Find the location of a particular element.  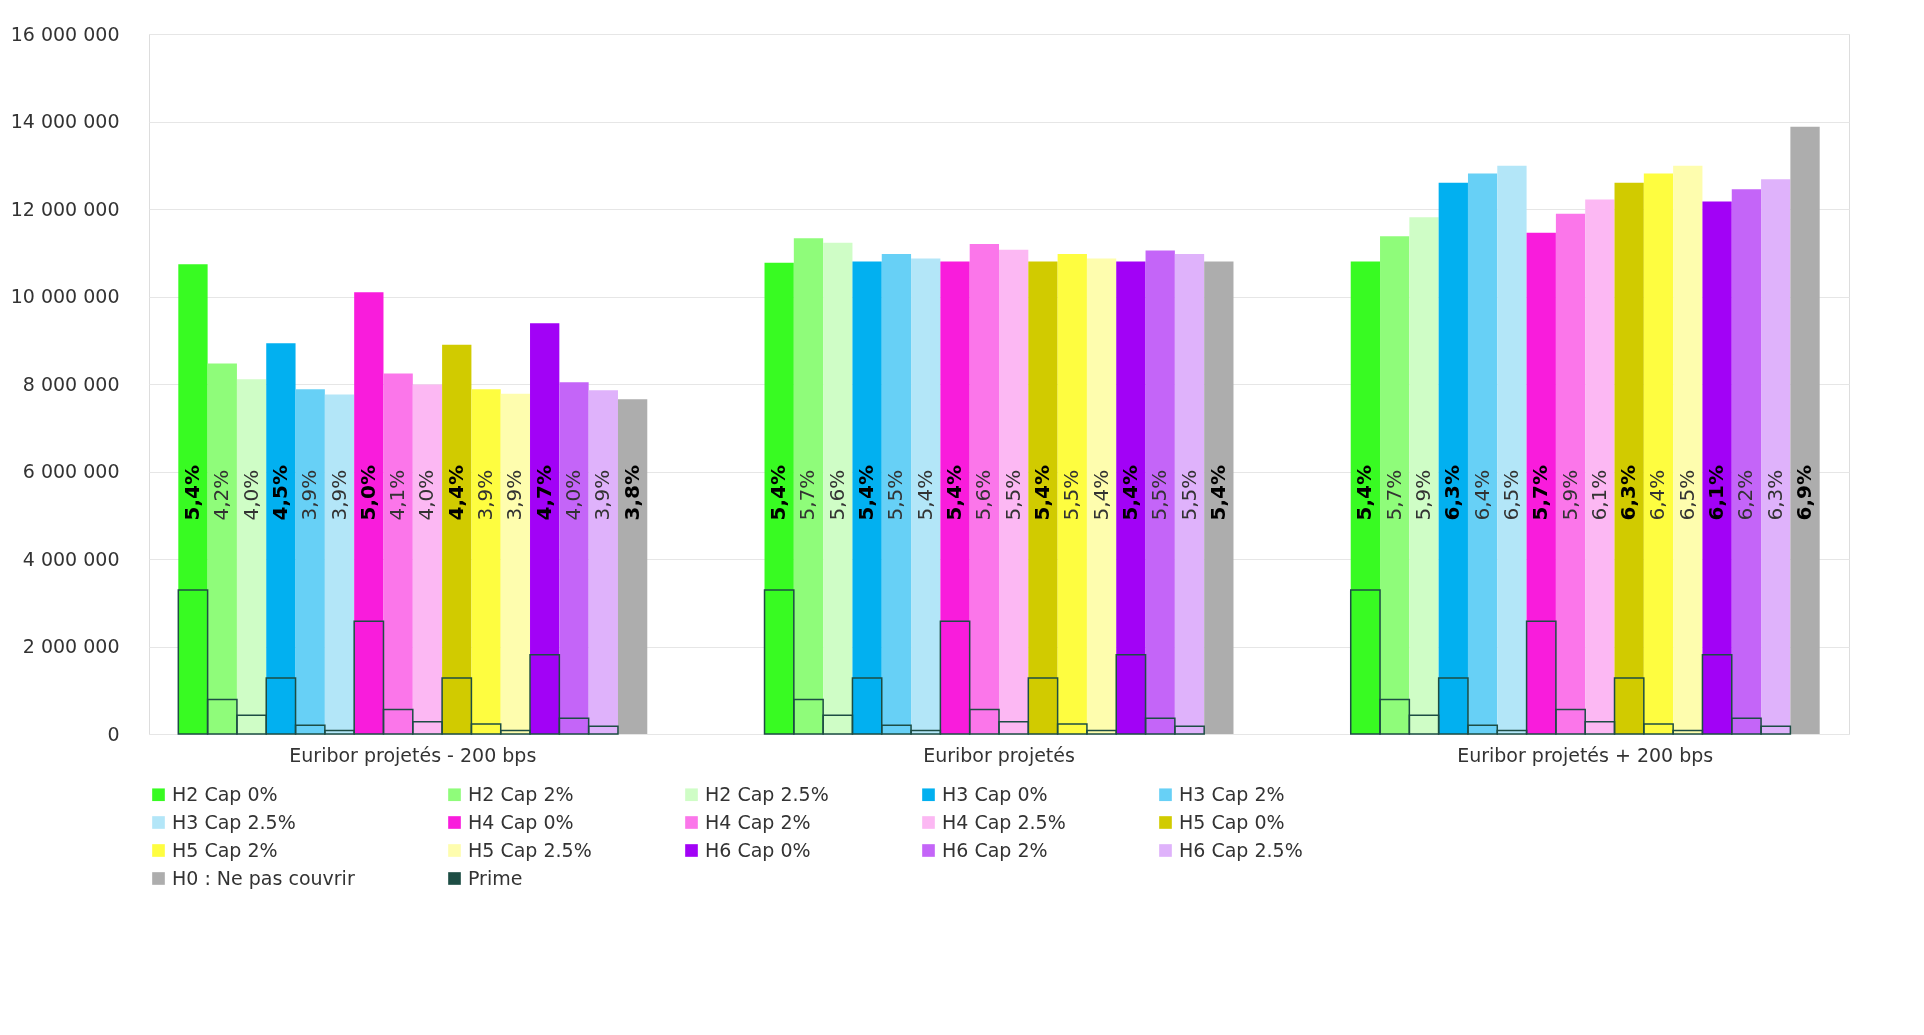

legend-label: H4 Cap 2% is located at coordinates (758, 821).